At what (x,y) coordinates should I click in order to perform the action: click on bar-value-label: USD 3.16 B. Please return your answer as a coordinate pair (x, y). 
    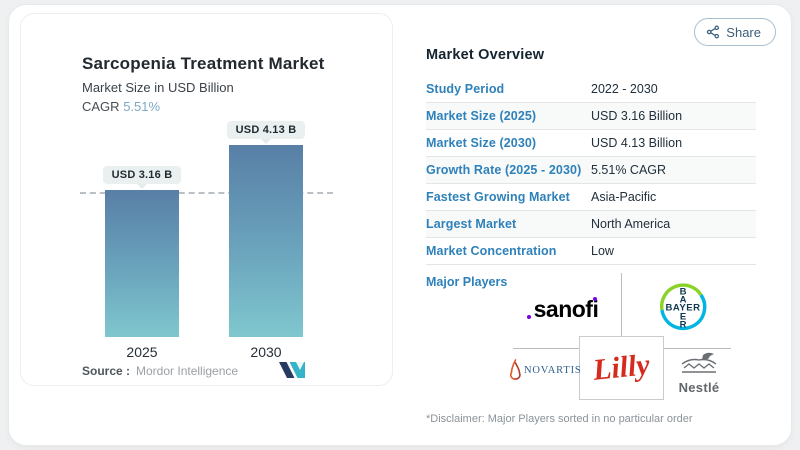
    Looking at the image, I should click on (142, 175).